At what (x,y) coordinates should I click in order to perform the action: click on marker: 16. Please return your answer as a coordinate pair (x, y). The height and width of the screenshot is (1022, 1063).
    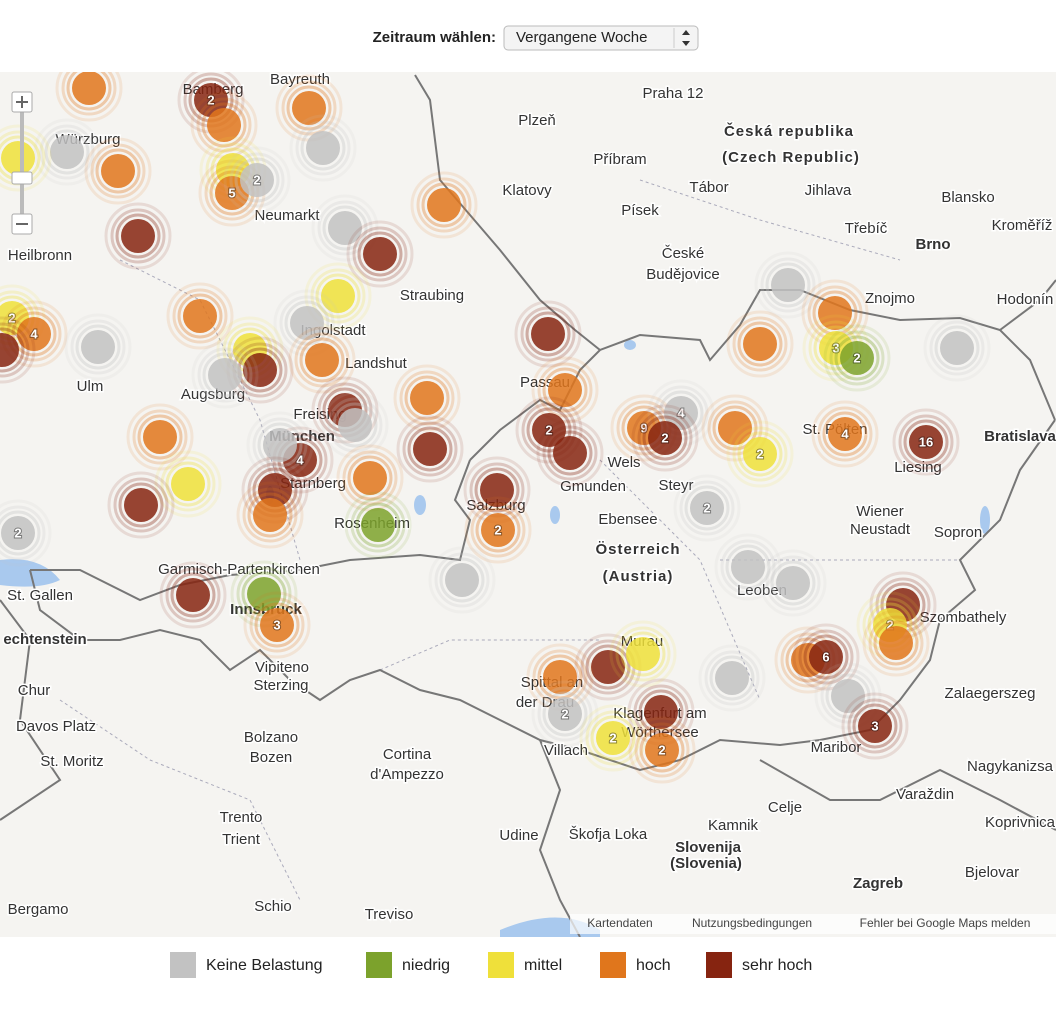
    Looking at the image, I should click on (926, 442).